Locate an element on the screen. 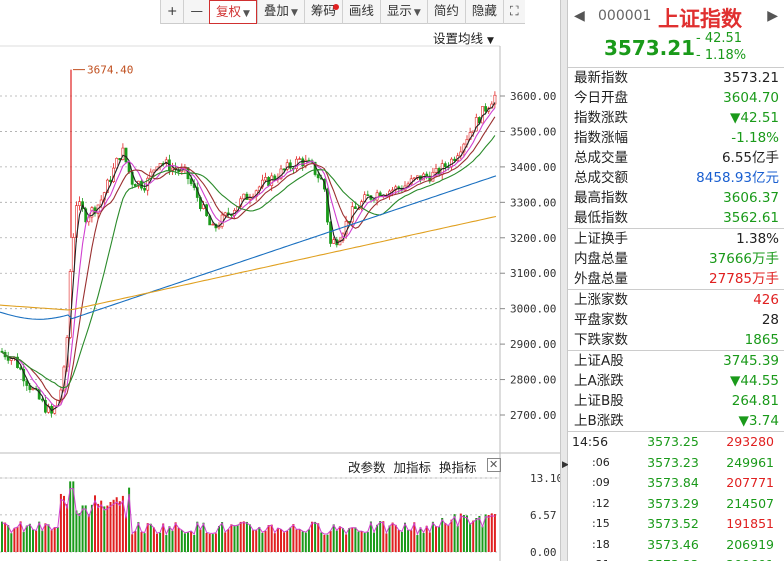 The image size is (784, 561). toolbar-button-6: 显示 ▼ is located at coordinates (403, 12).